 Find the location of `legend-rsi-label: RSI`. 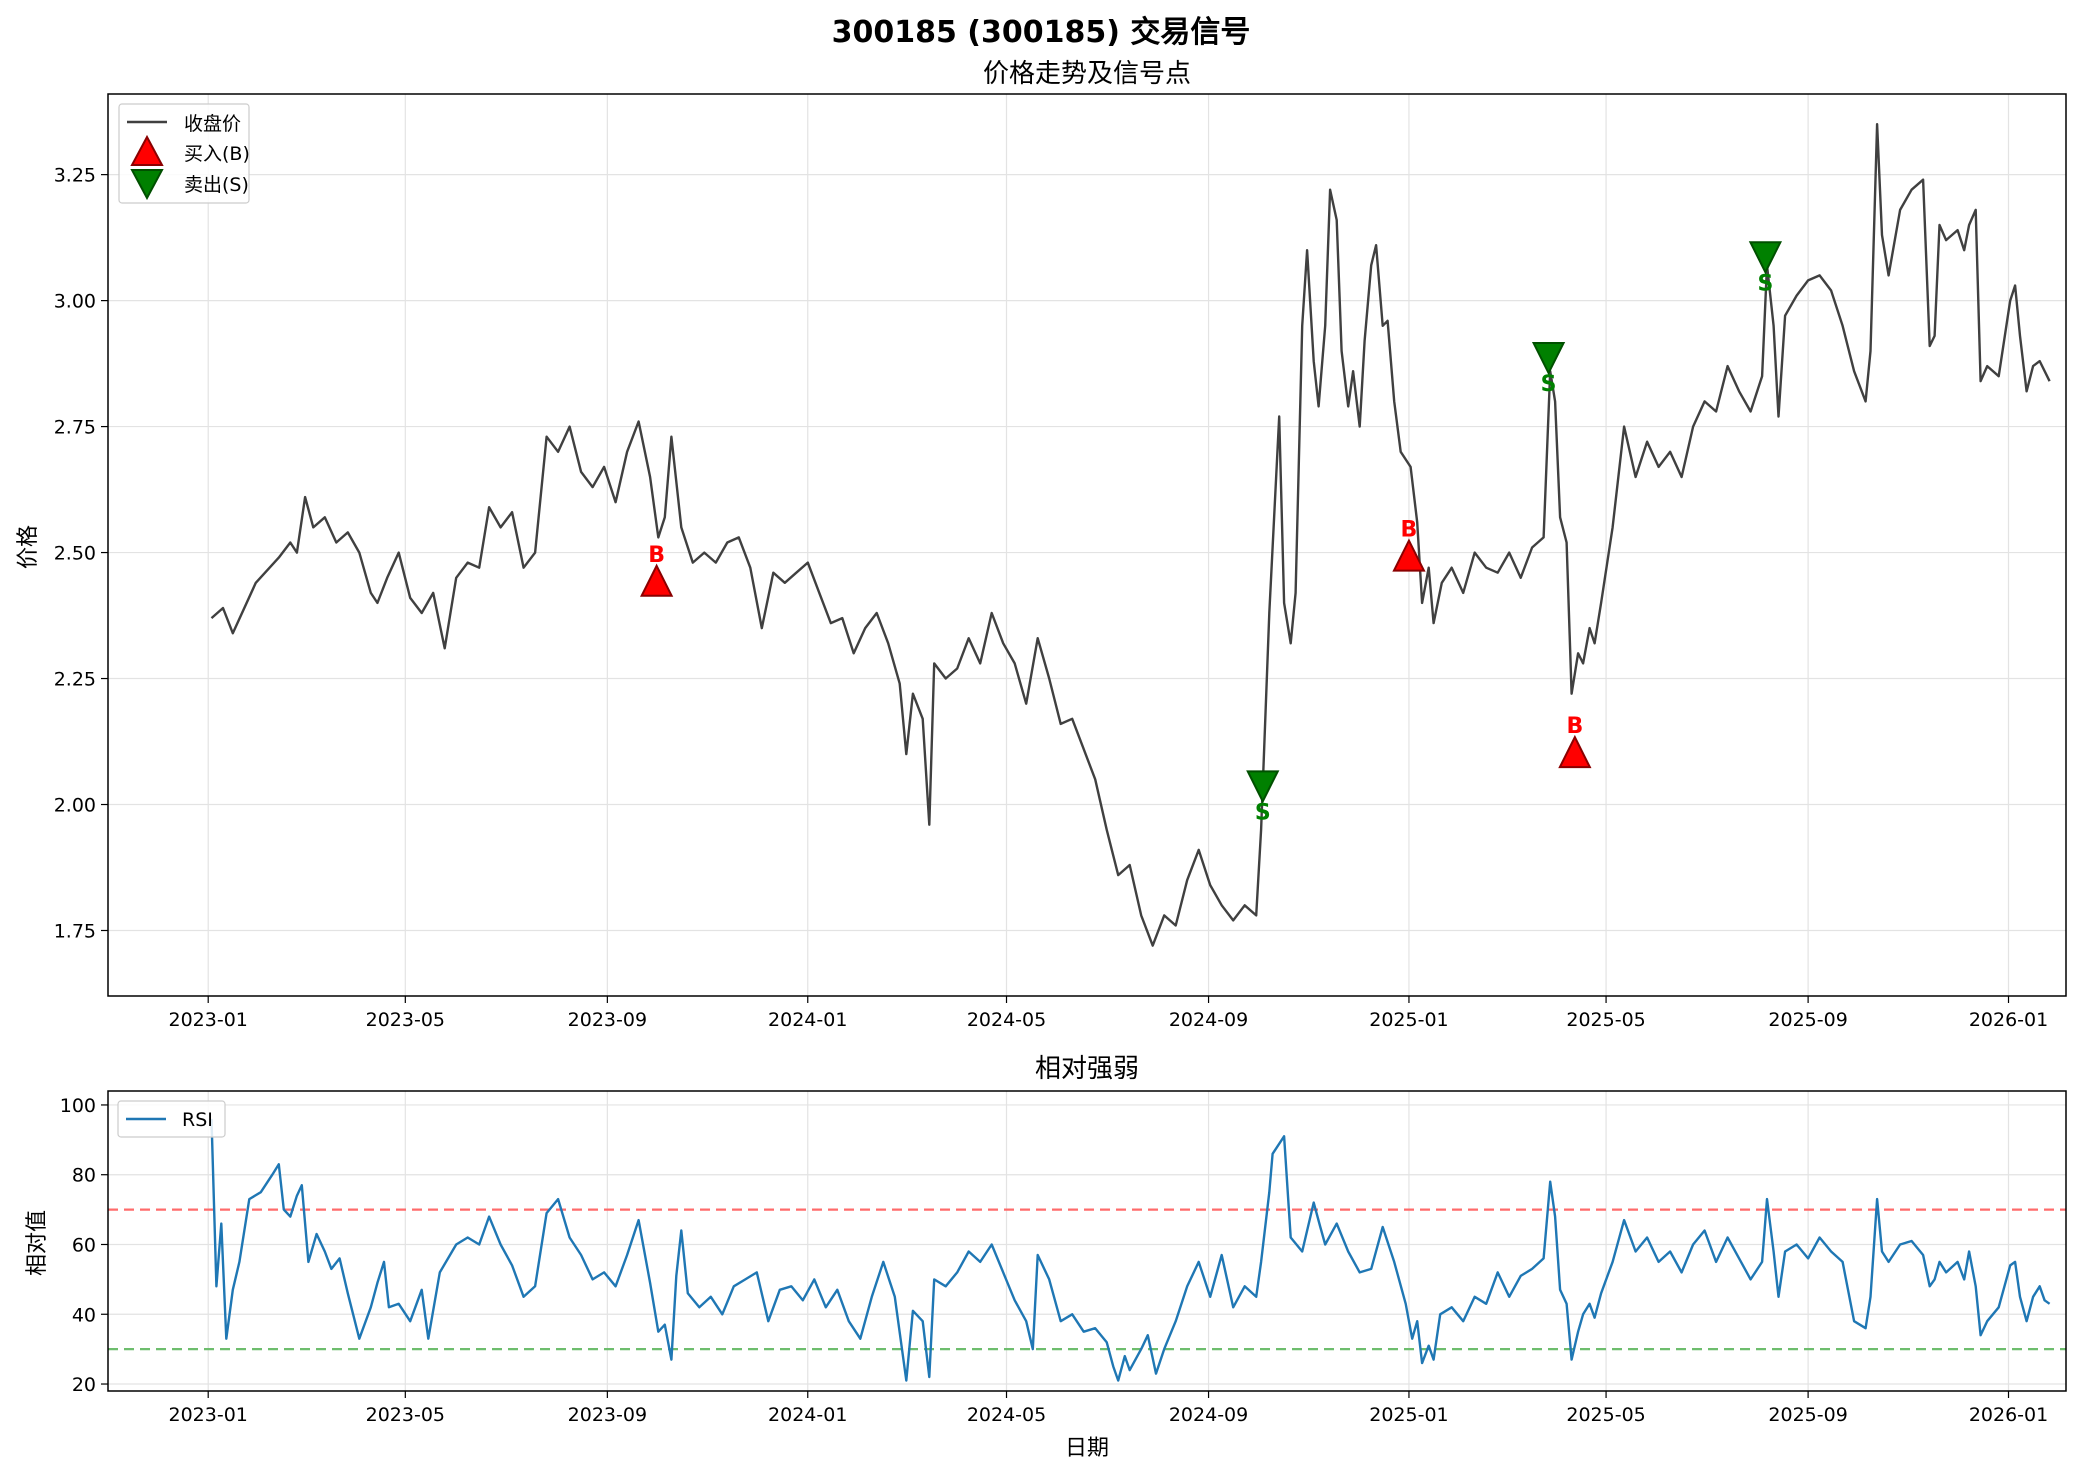

legend-rsi-label: RSI is located at coordinates (197, 1120).